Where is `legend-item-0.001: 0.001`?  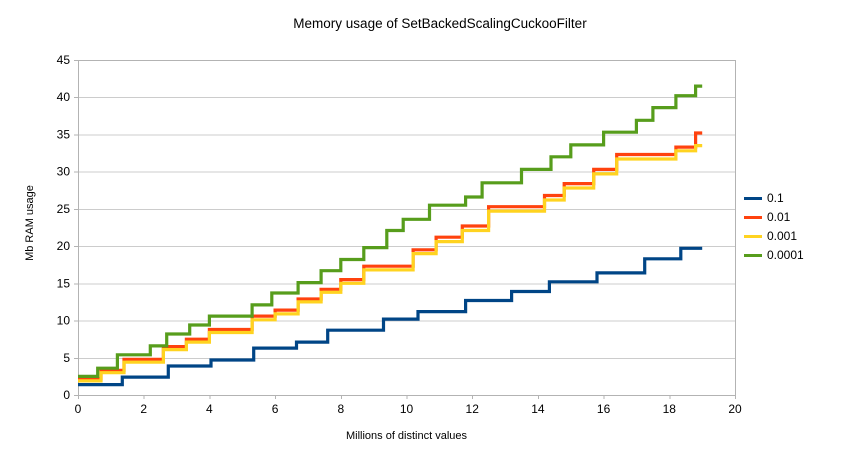
legend-item-0.001: 0.001 is located at coordinates (774, 236).